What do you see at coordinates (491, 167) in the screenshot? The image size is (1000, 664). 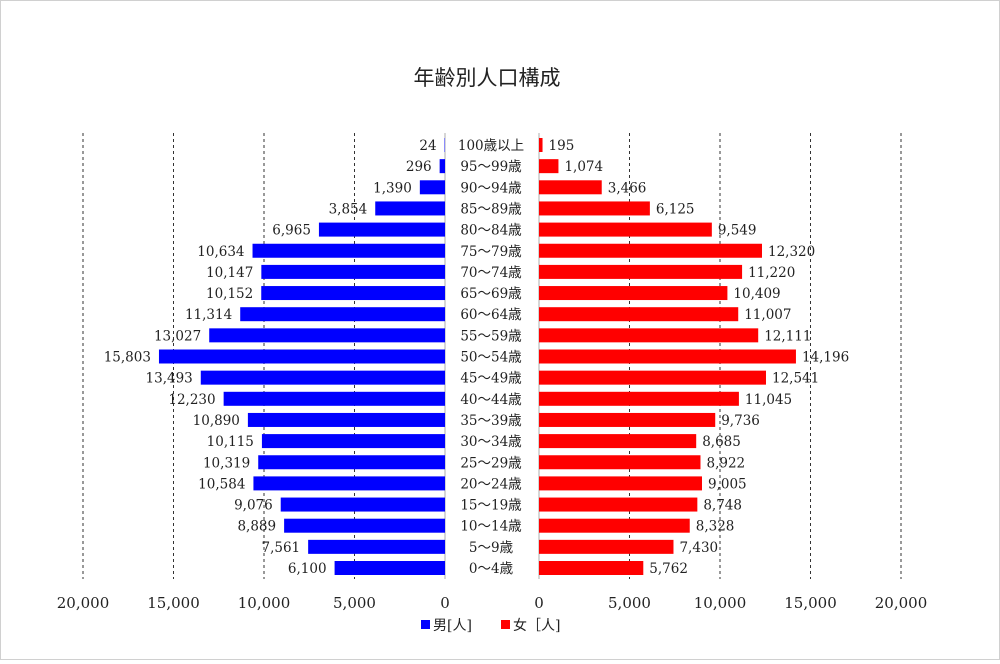 I see `age-group-label: 95～99歳` at bounding box center [491, 167].